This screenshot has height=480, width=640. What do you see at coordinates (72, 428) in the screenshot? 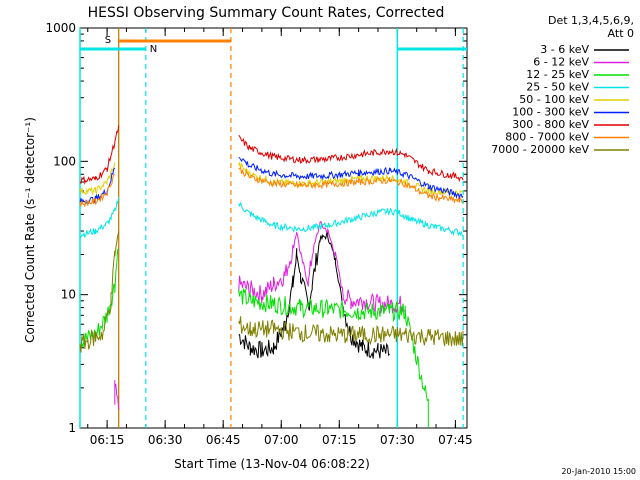
I see `y-tick-label: 1` at bounding box center [72, 428].